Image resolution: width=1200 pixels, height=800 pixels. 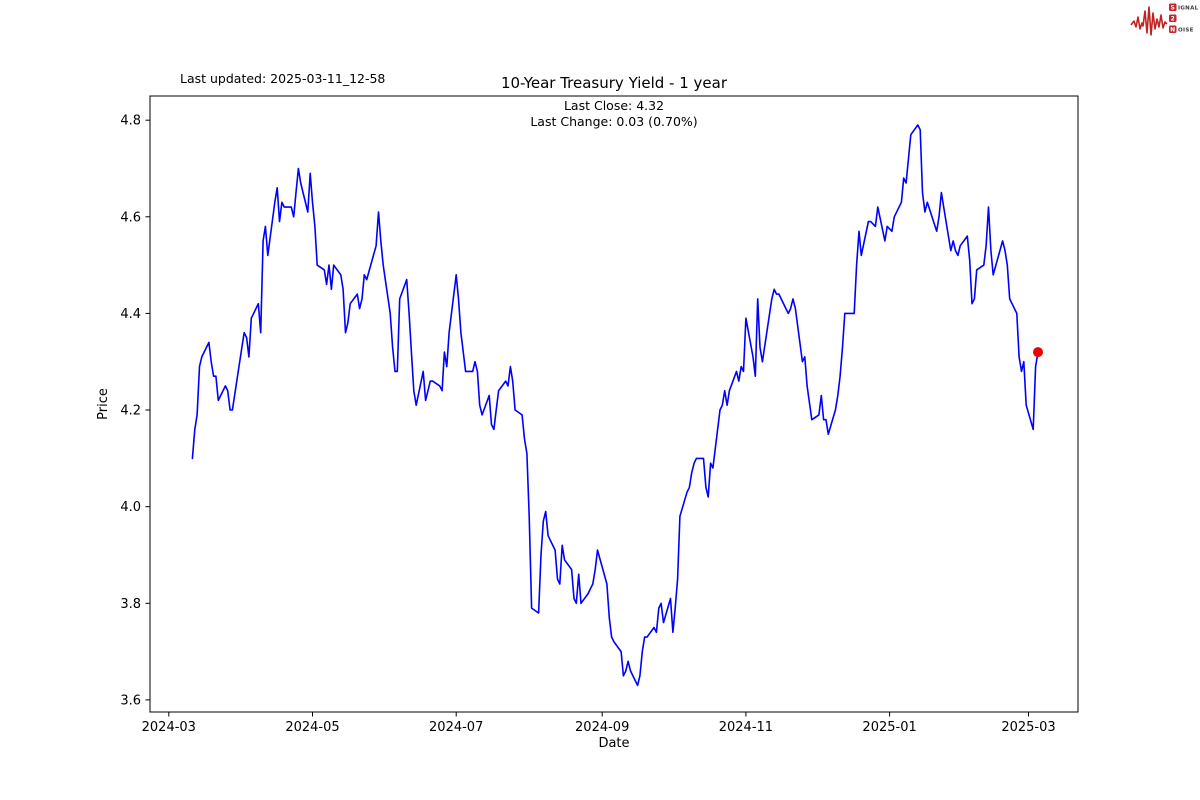 I want to click on chart-subtitle-last-change: Last Change: 0.03 (0.70%), so click(x=613, y=121).